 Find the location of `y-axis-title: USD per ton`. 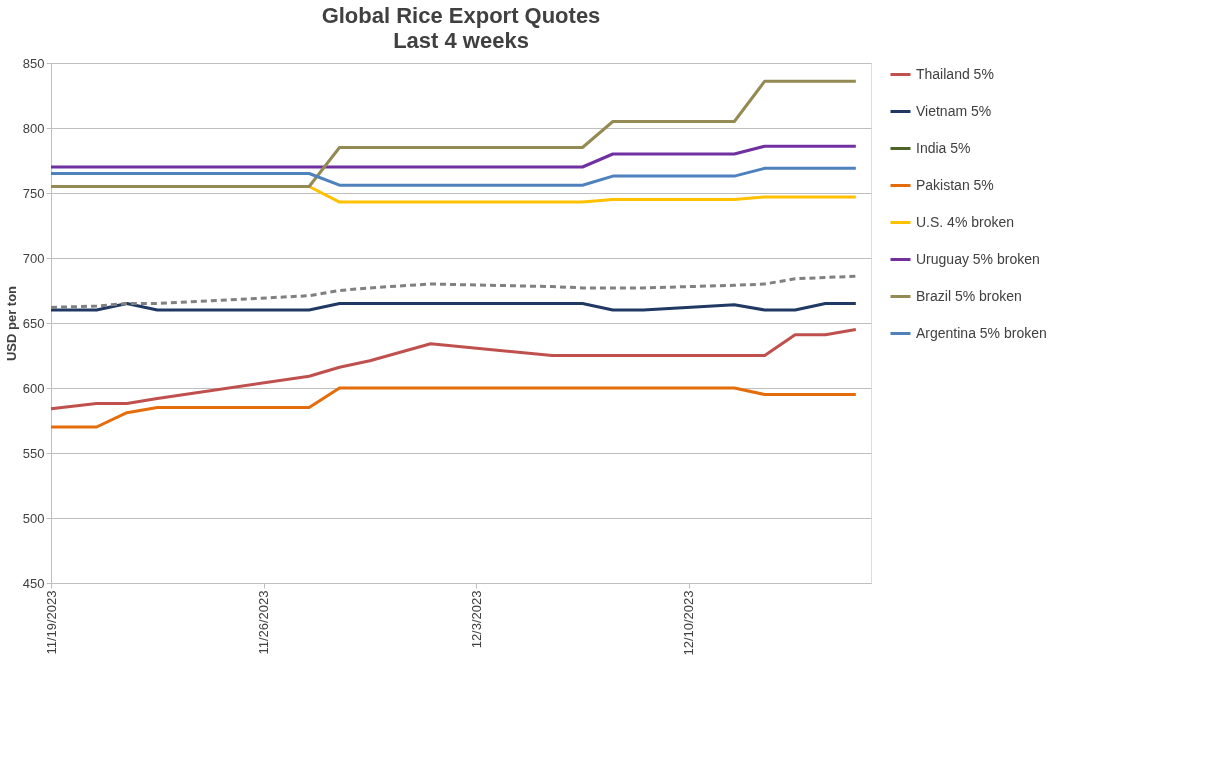

y-axis-title: USD per ton is located at coordinates (11, 323).